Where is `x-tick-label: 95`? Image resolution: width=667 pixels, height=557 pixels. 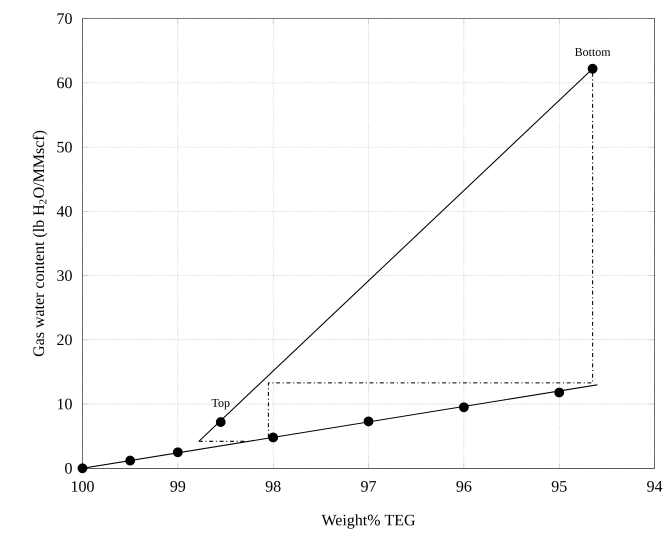 x-tick-label: 95 is located at coordinates (559, 486).